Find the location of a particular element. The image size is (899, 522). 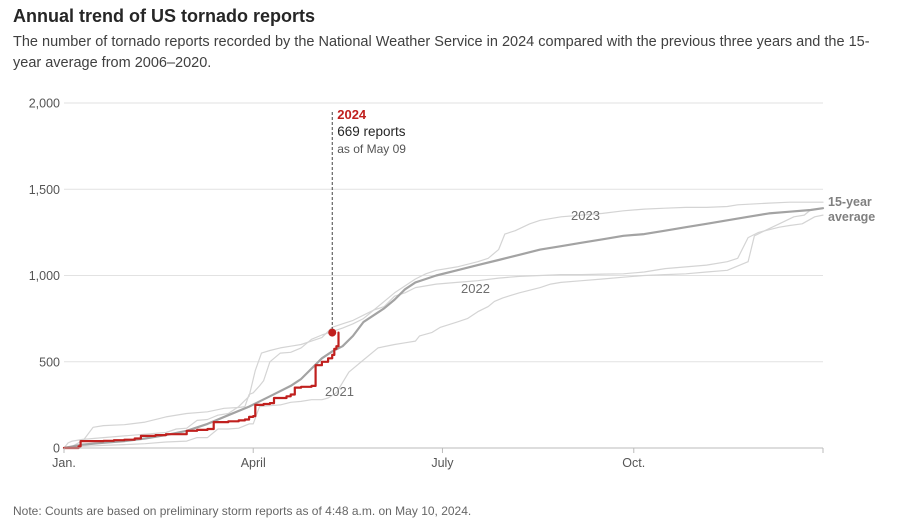

x-tick-label-july: July is located at coordinates (442, 463).